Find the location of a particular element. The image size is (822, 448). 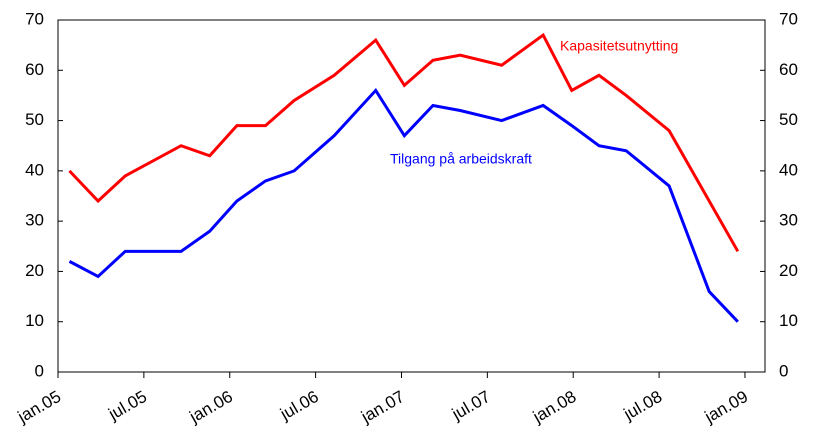

y2-tick-label: 70 is located at coordinates (788, 18).